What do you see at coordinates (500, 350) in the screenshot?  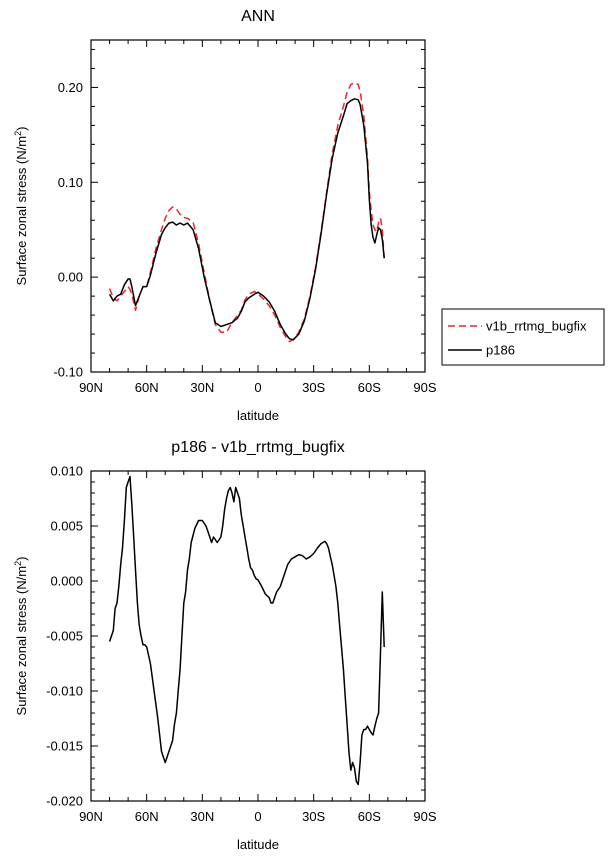 I see `legend-label: p186` at bounding box center [500, 350].